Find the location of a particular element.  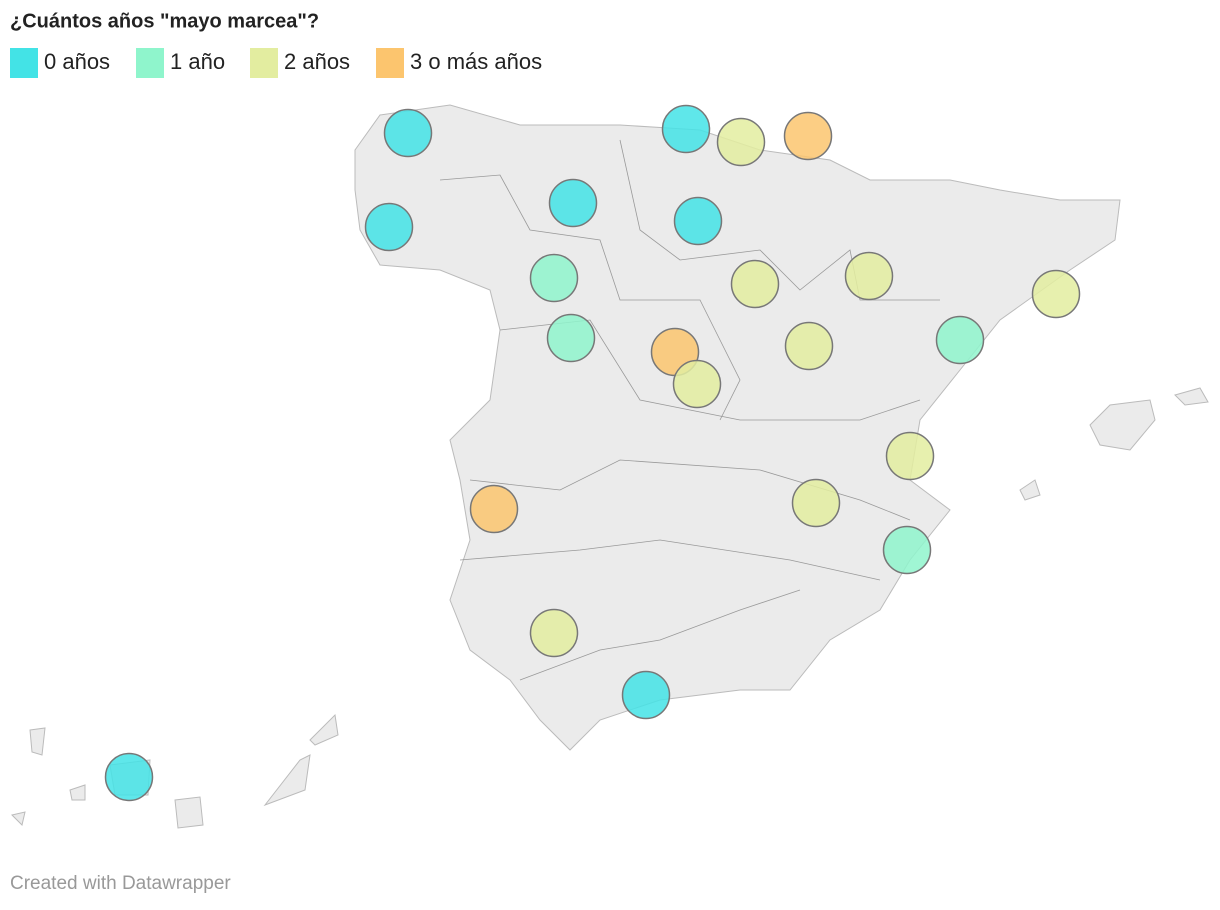

legend-label: 3 o más años is located at coordinates (476, 61).